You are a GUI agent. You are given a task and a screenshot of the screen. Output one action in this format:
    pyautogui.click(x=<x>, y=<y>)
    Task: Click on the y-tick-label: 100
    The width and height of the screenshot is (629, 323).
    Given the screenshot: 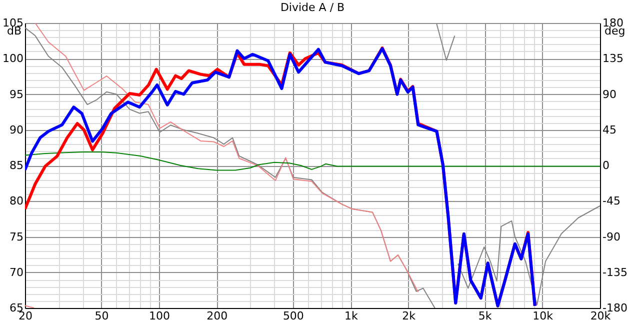 What is the action you would take?
    pyautogui.click(x=13, y=59)
    